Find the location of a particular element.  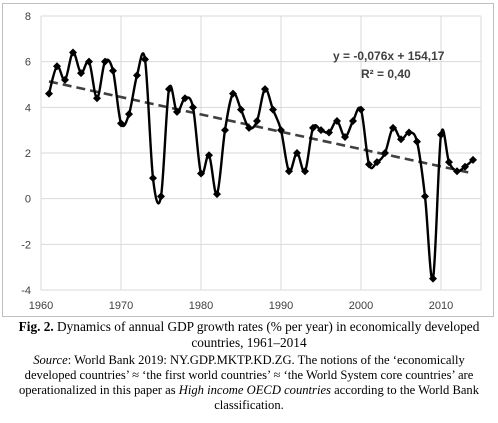

source-label: Source is located at coordinates (50, 360).